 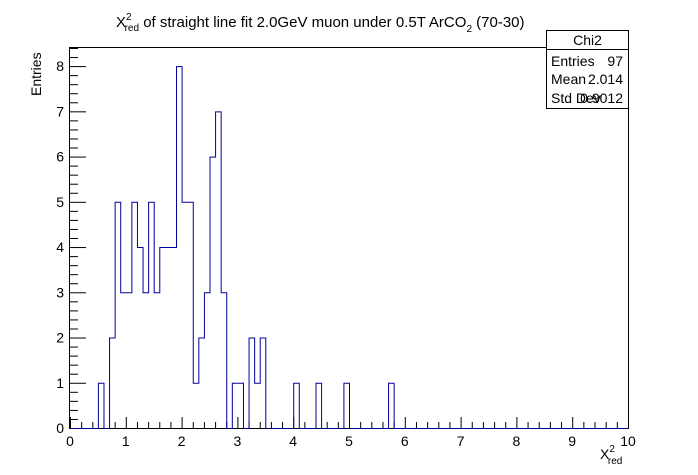 What do you see at coordinates (60, 383) in the screenshot?
I see `y-tick-label: 1` at bounding box center [60, 383].